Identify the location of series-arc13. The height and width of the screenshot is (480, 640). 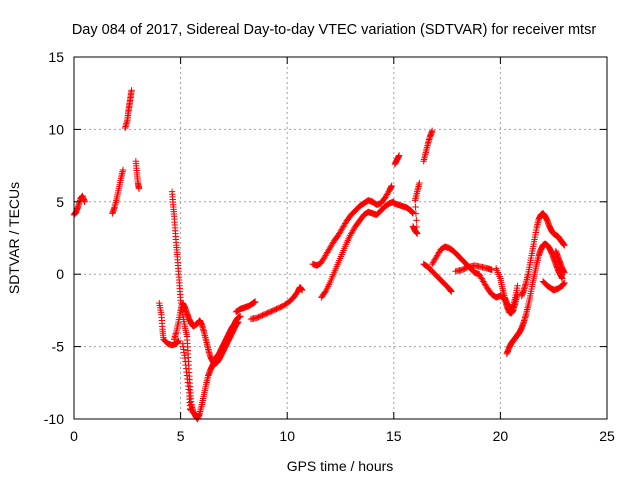
(403, 208).